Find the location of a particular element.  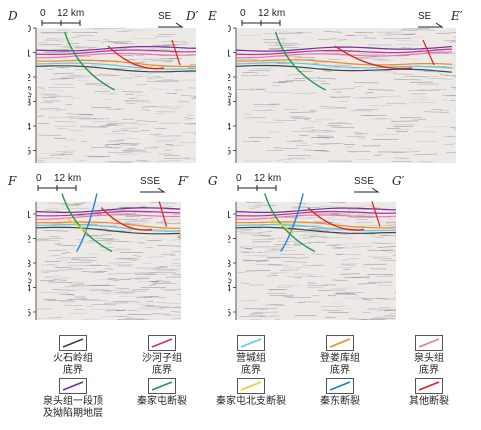

time-axis-label: t/s is located at coordinates (231, 277).